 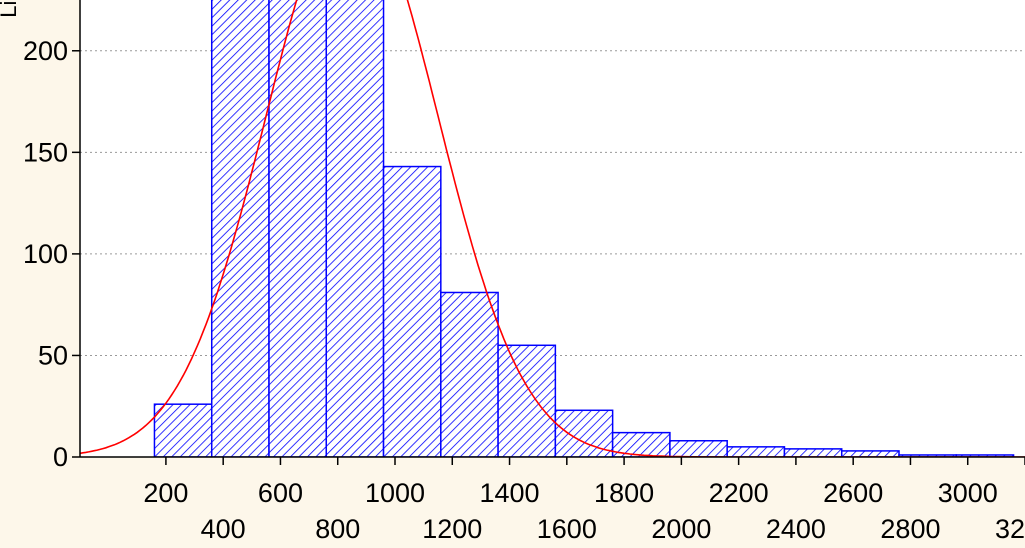 What do you see at coordinates (681, 529) in the screenshot?
I see `x-tick-label: 2000` at bounding box center [681, 529].